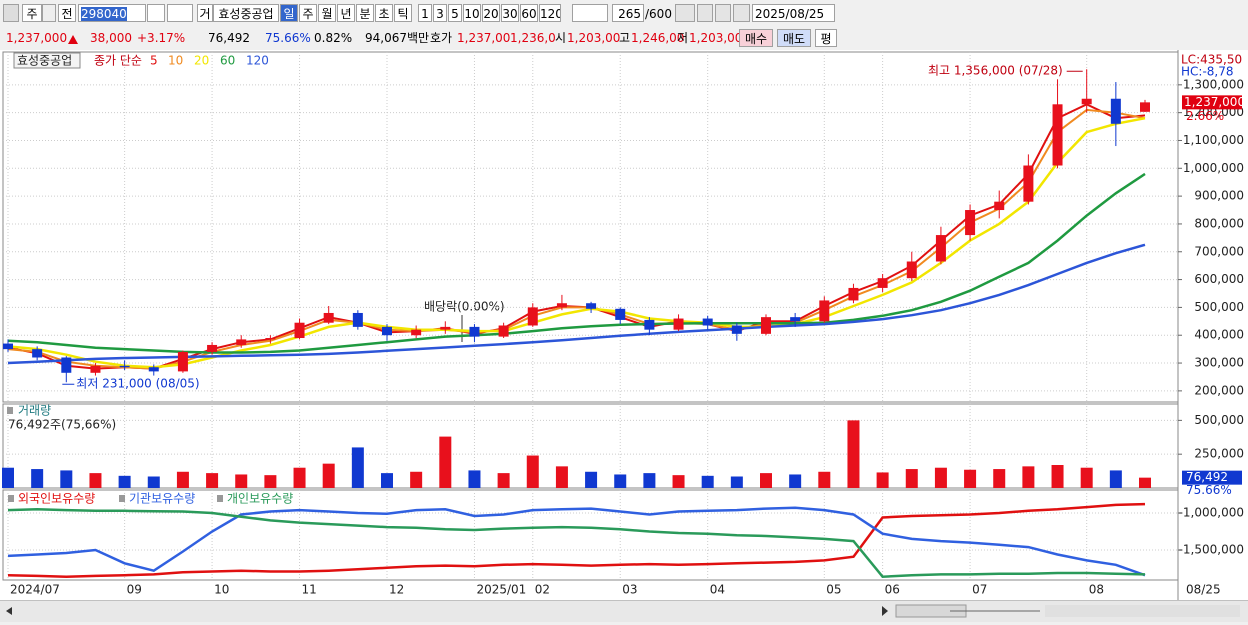 This screenshot has height=625, width=1248. Describe the element at coordinates (246, 13) in the screenshot. I see `stock-name: 효성중공업` at that location.